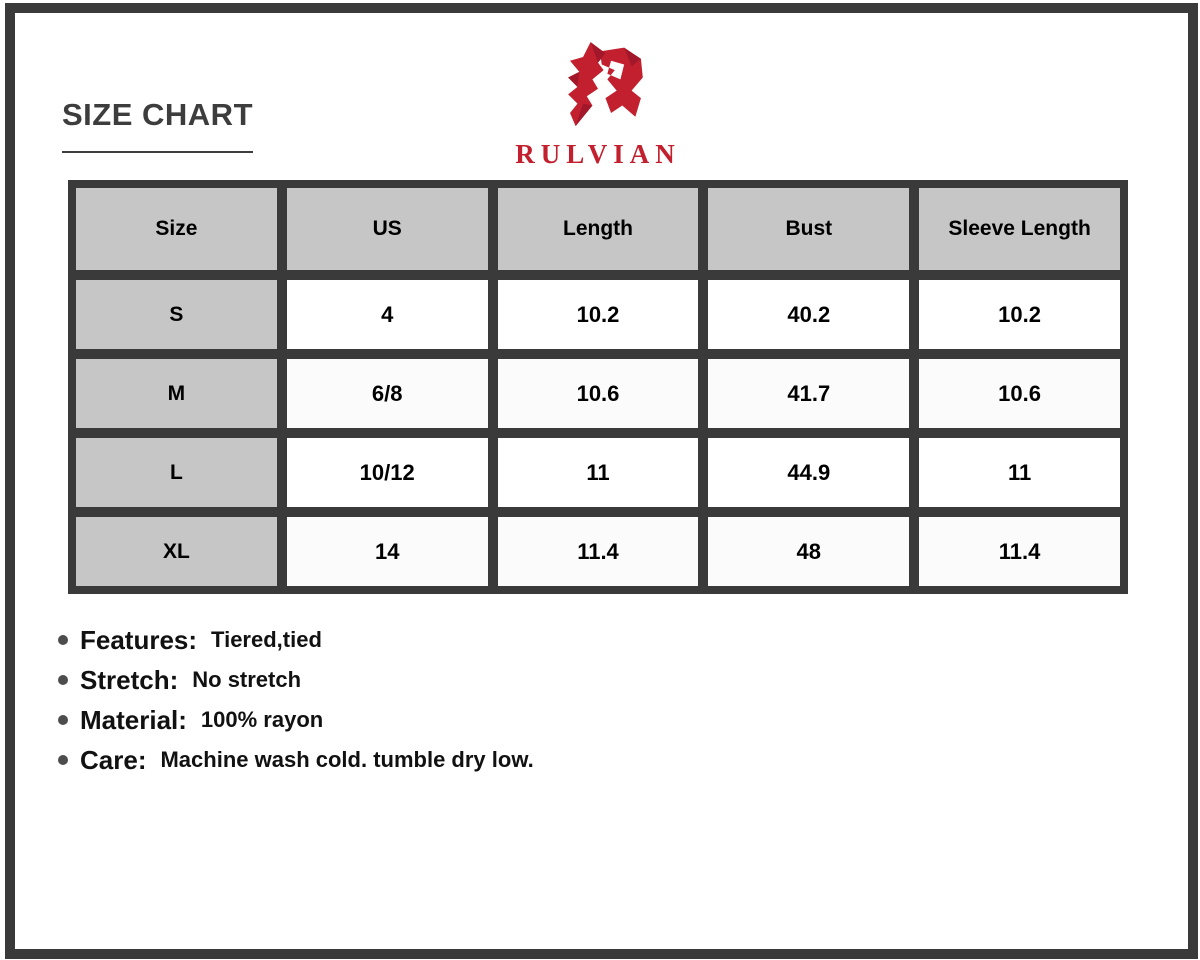 The width and height of the screenshot is (1200, 960). What do you see at coordinates (129, 679) in the screenshot?
I see `detail-label: Stretch:` at bounding box center [129, 679].